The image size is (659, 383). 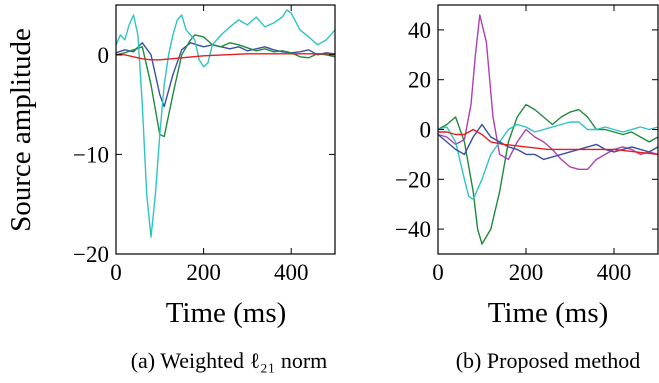 What do you see at coordinates (419, 80) in the screenshot?
I see `panel-b-ytick-label: 20` at bounding box center [419, 80].